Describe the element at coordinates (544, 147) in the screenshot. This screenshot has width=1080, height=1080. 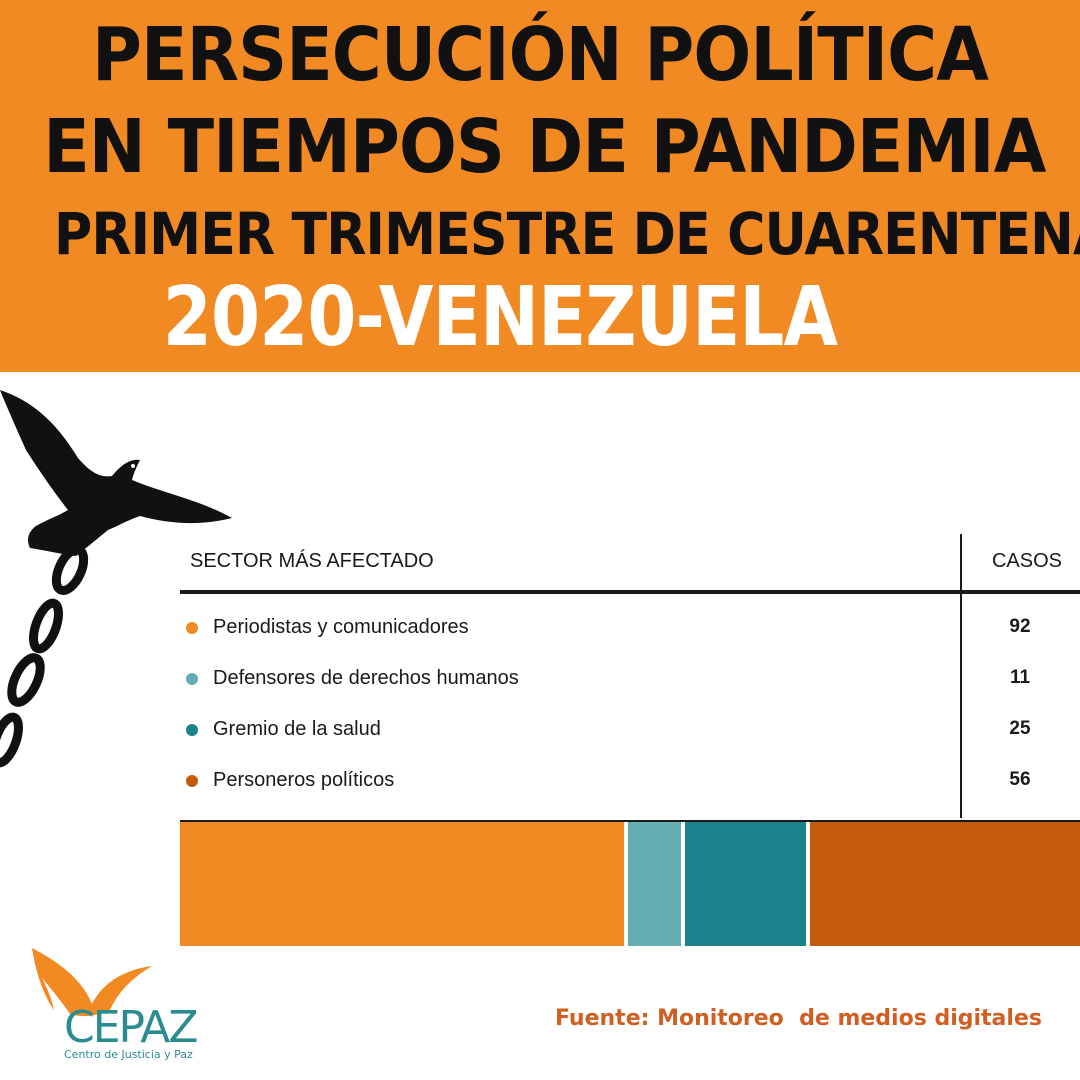
I see `title-line-2: EN TIEMPOS DE PANDEMIA` at that location.